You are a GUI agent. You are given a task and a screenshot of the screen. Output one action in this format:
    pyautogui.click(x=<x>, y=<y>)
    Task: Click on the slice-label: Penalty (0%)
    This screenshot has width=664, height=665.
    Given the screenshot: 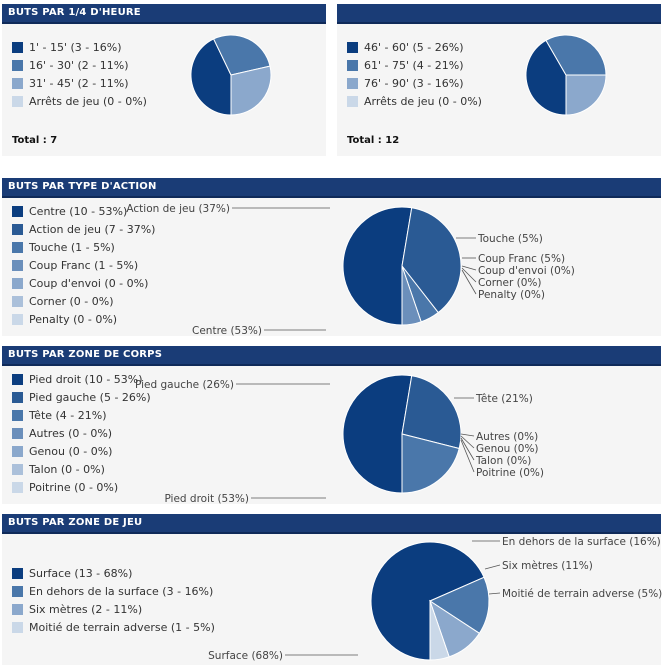 What is the action you would take?
    pyautogui.click(x=511, y=295)
    